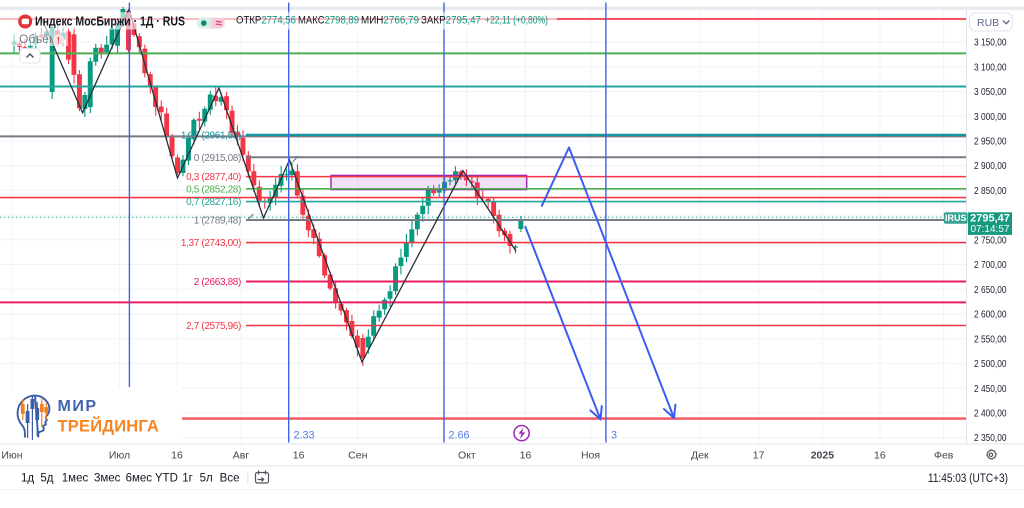 The image size is (1024, 508). What do you see at coordinates (75, 479) in the screenshot?
I see `svg-text: 1мес` at bounding box center [75, 479].